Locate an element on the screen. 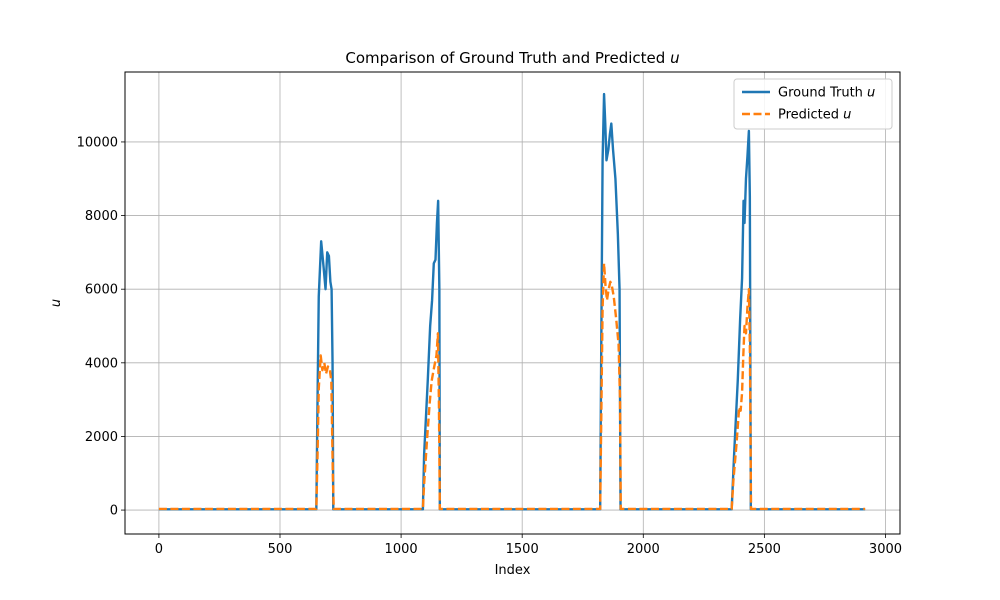 The width and height of the screenshot is (1000, 600). y-tick-label: 0 is located at coordinates (114, 511).